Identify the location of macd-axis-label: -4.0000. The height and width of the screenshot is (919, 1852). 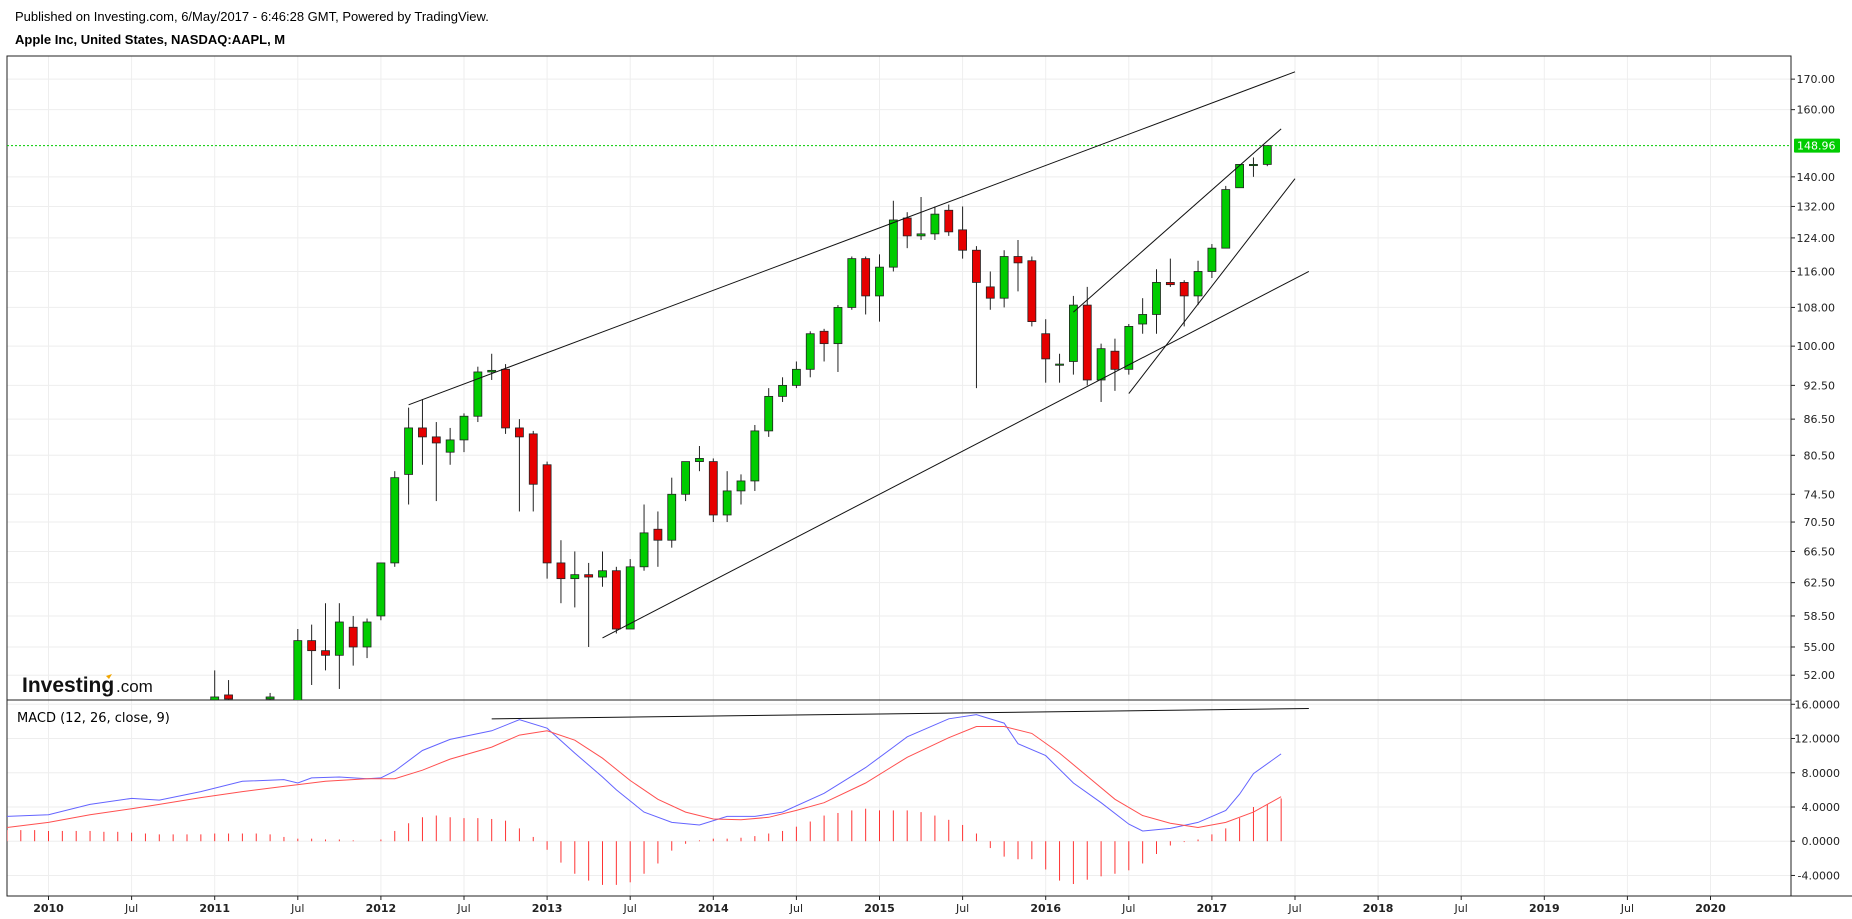
(1819, 875).